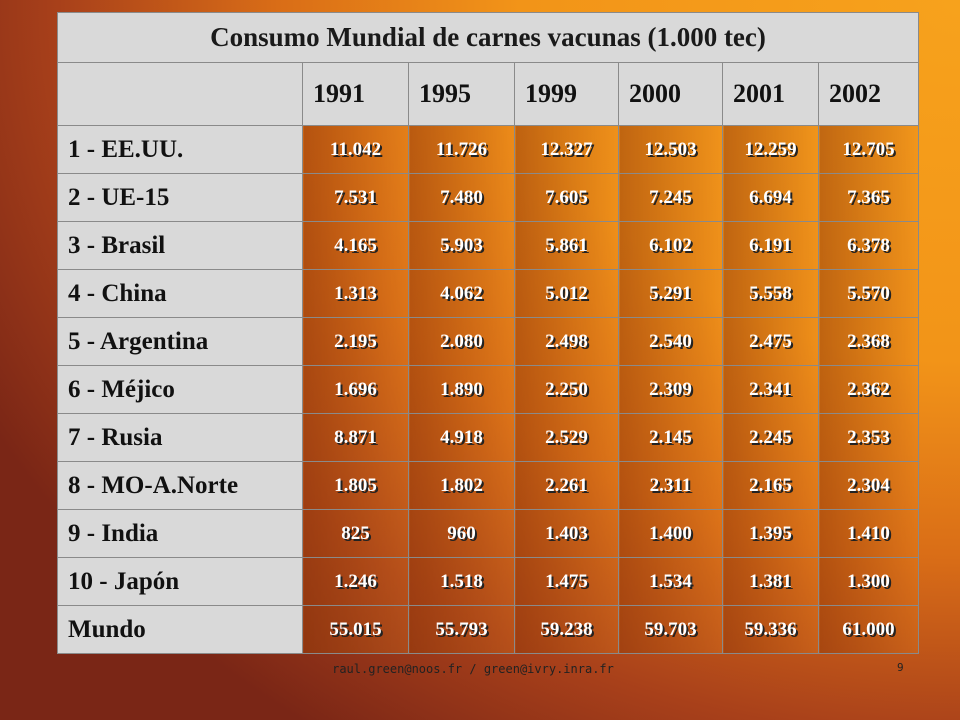 This screenshot has height=720, width=960. I want to click on value-cell: 2.498, so click(566, 341).